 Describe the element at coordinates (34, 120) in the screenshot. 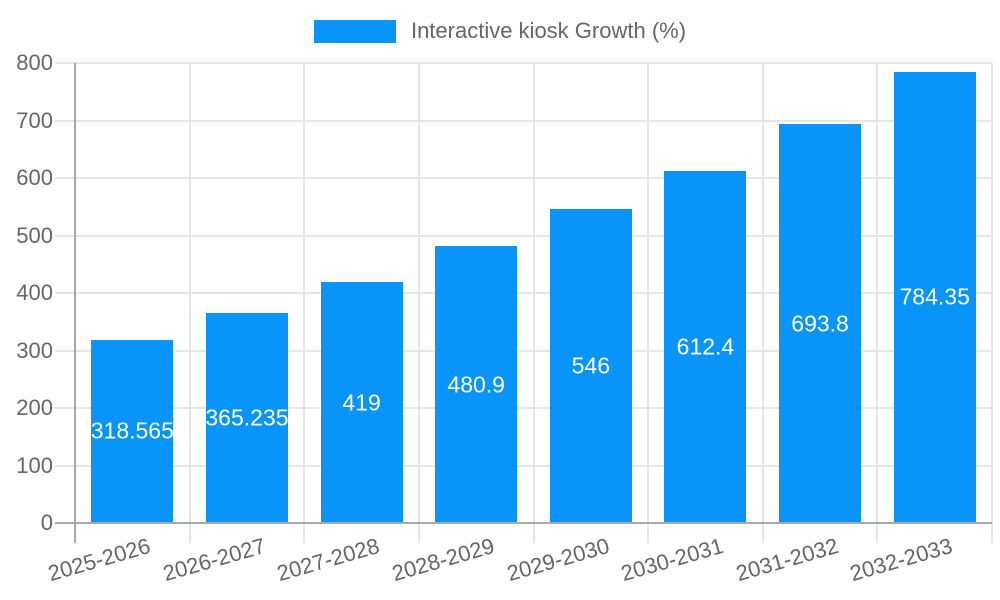

I see `y-tick-label: 700` at that location.